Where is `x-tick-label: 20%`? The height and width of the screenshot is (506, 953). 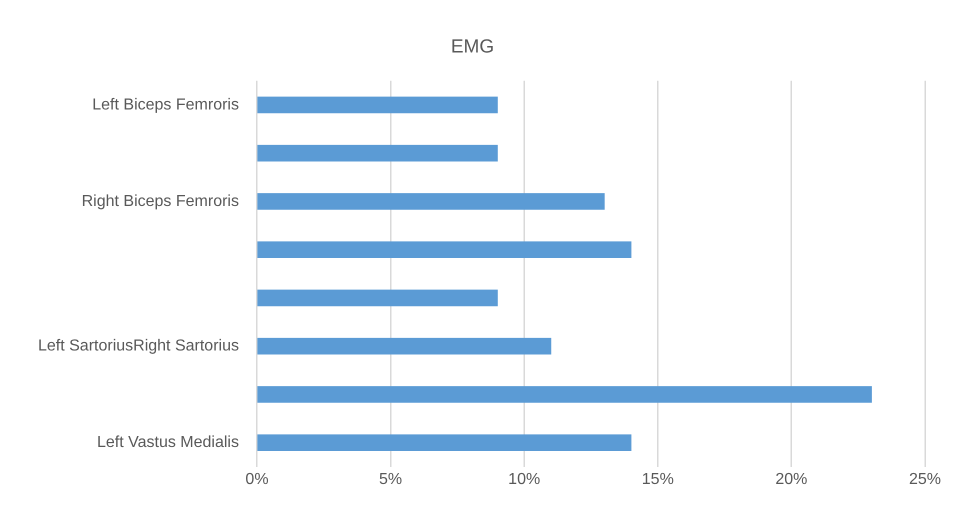
x-tick-label: 20% is located at coordinates (791, 479).